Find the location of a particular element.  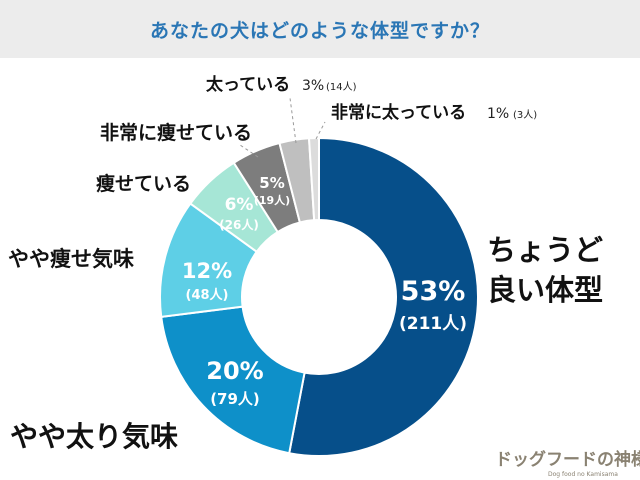

category-label-line: 良い体型 is located at coordinates (545, 290).